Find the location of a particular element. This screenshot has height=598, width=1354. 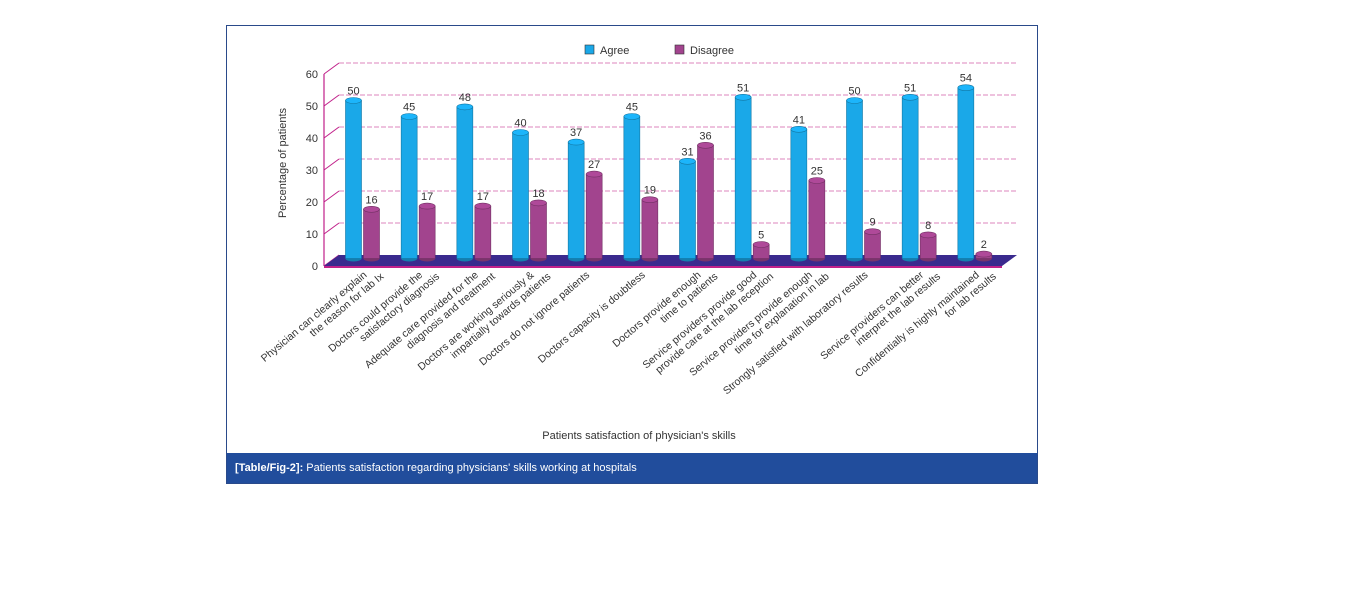

y-tick-label: 50 is located at coordinates (312, 107).